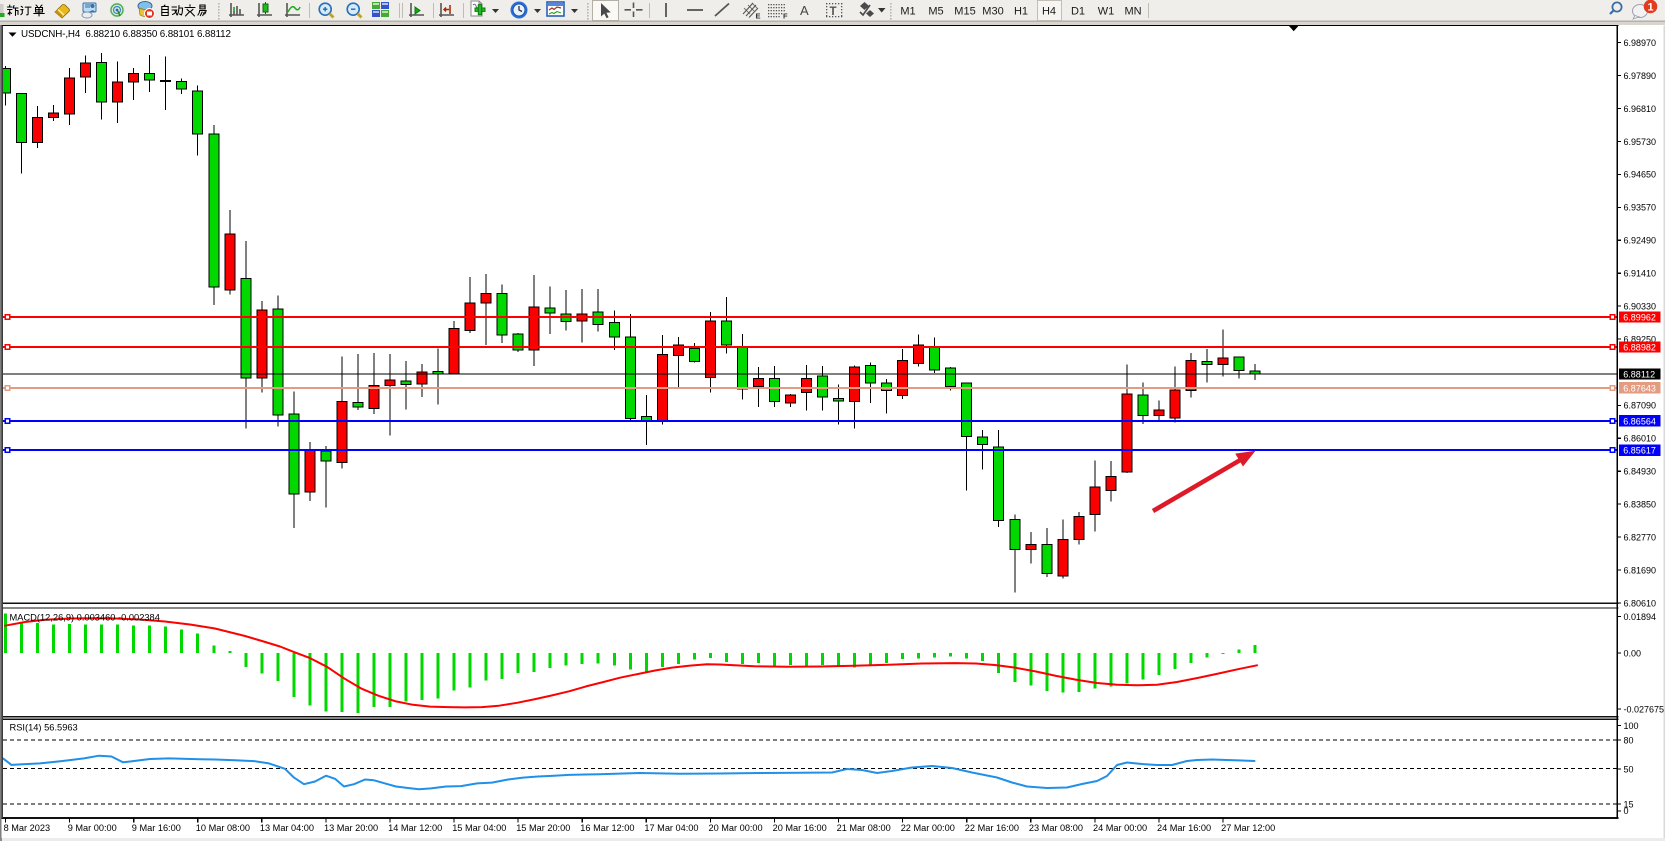 The height and width of the screenshot is (841, 1665). What do you see at coordinates (1629, 769) in the screenshot?
I see `svg-text: 50` at bounding box center [1629, 769].